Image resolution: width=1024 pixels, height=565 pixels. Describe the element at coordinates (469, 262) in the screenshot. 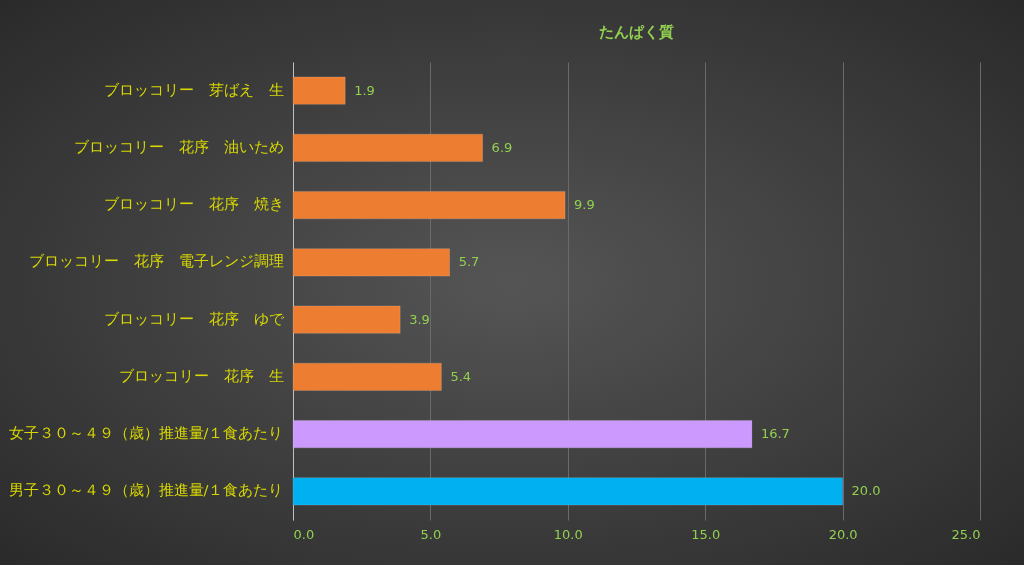

I see `data-label: 5.7` at that location.